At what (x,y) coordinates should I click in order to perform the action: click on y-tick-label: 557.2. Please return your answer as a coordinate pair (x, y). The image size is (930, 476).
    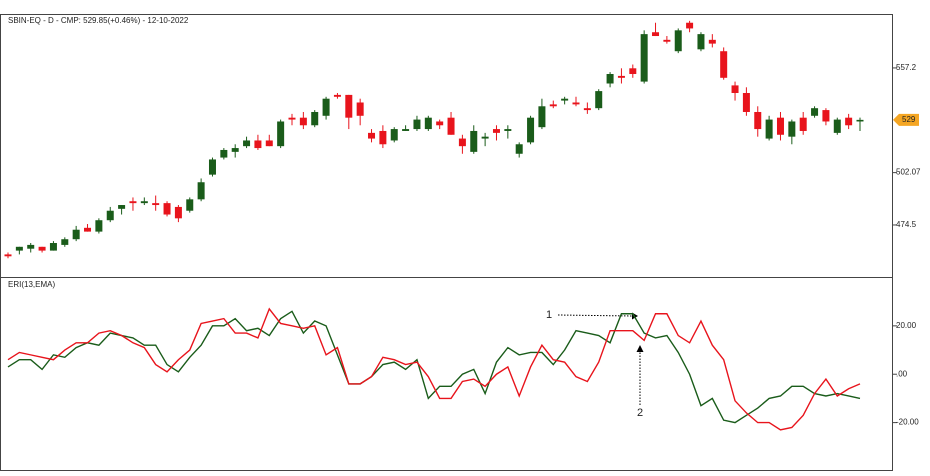
    Looking at the image, I should click on (906, 67).